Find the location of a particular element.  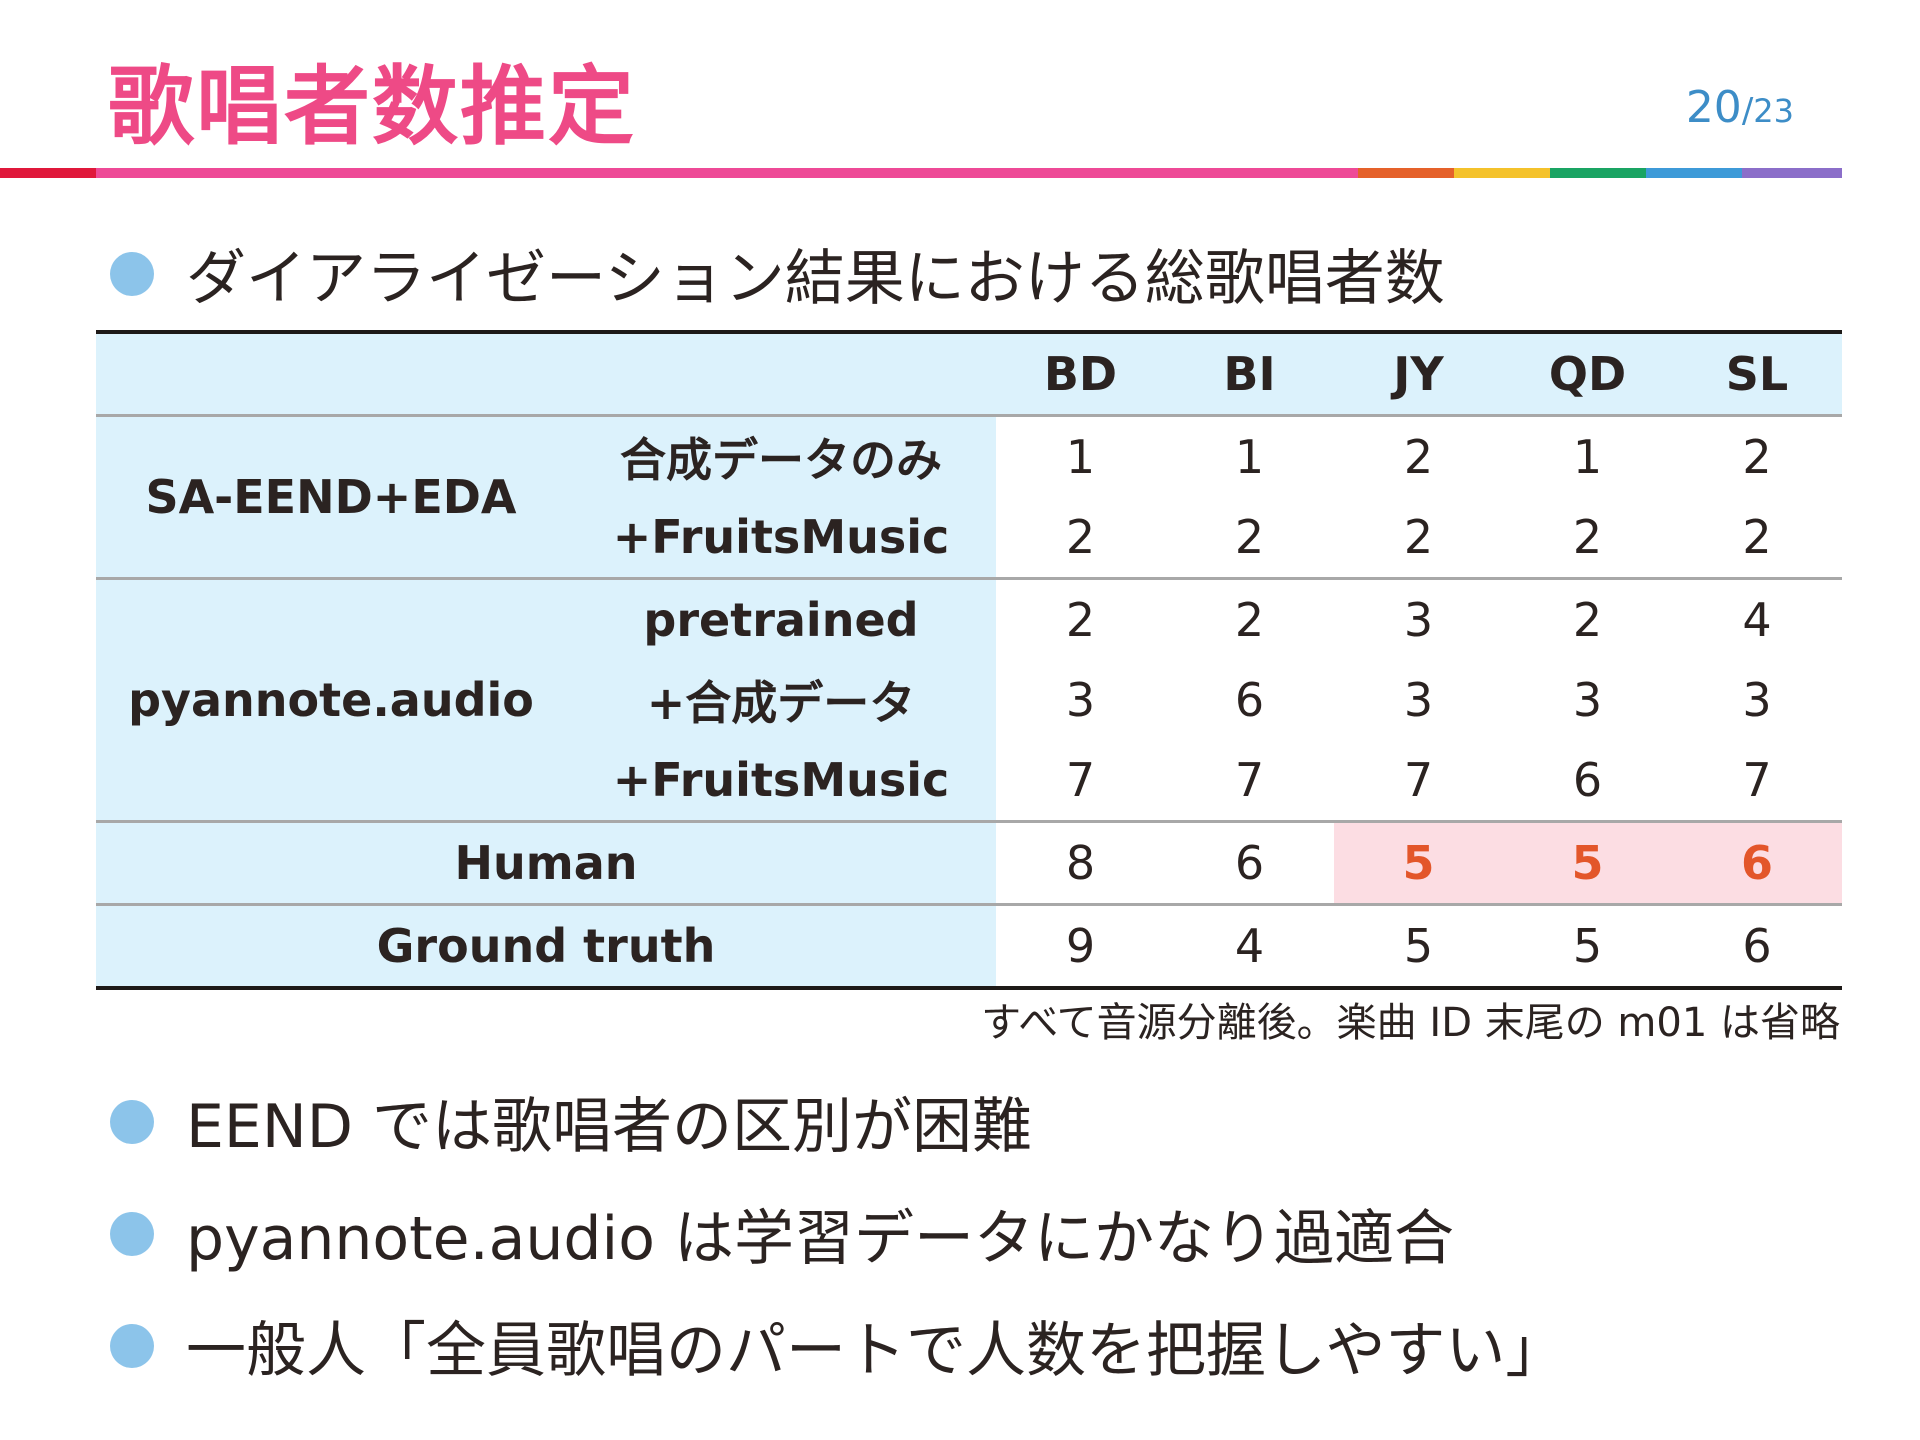

color-bar-segment-yellow is located at coordinates (1502, 173).